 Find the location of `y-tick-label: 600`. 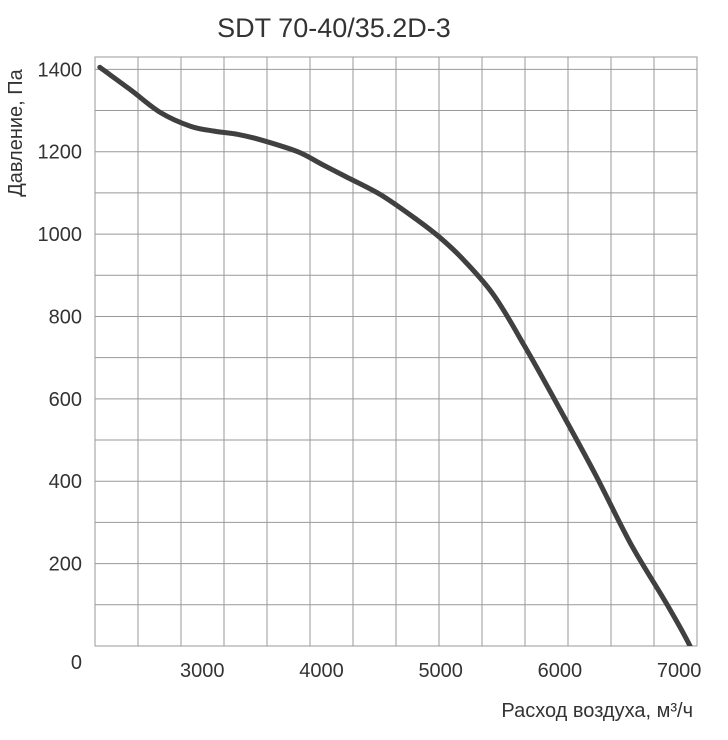

y-tick-label: 600 is located at coordinates (65, 400).